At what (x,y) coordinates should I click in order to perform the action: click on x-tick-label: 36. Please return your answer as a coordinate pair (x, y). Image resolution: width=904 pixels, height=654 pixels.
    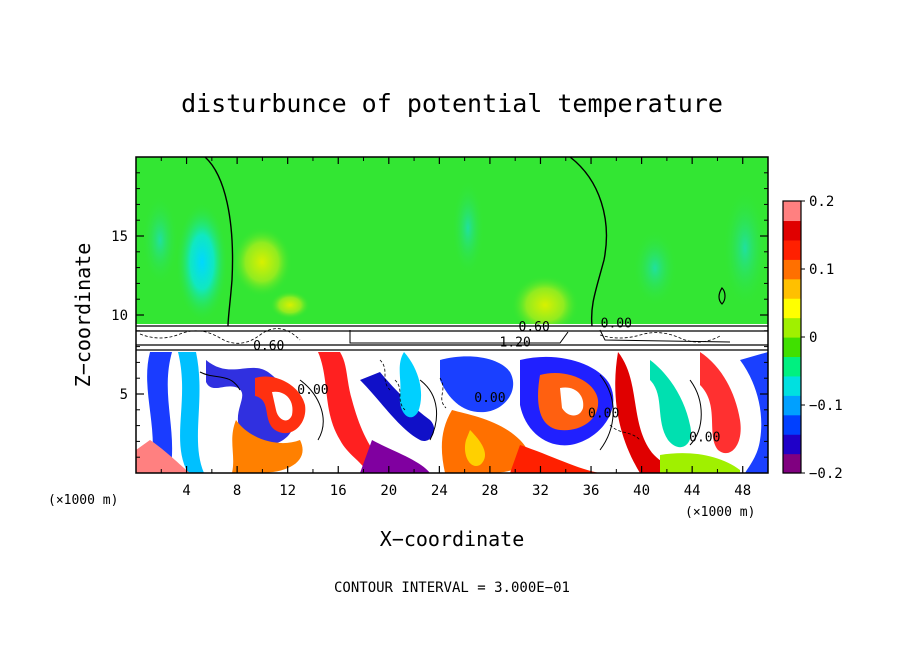
    Looking at the image, I should click on (591, 491).